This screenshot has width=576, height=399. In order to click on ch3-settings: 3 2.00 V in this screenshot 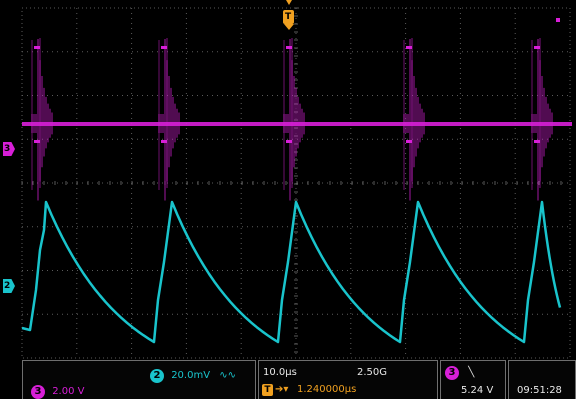, I will do `click(57, 392)`.